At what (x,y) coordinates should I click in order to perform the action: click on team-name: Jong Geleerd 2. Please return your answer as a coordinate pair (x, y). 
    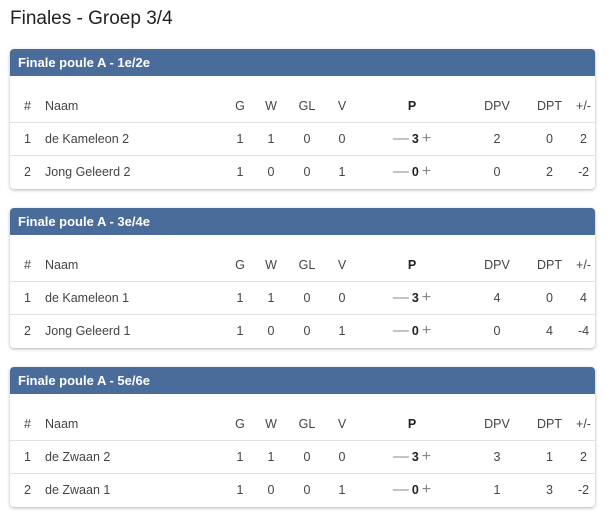
    Looking at the image, I should click on (88, 172).